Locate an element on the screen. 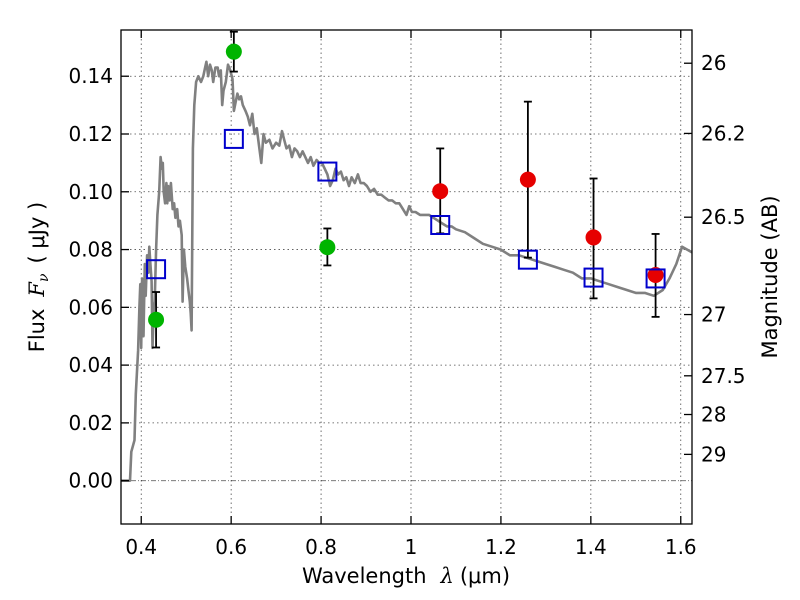  x-tick-label: 1.4 is located at coordinates (591, 547).